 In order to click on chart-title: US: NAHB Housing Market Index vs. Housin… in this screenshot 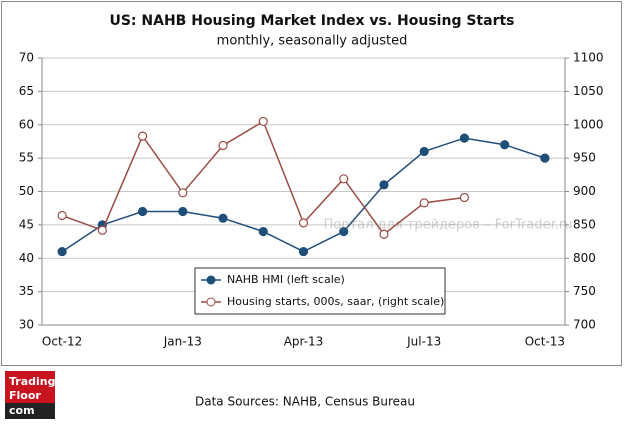, I will do `click(311, 21)`.